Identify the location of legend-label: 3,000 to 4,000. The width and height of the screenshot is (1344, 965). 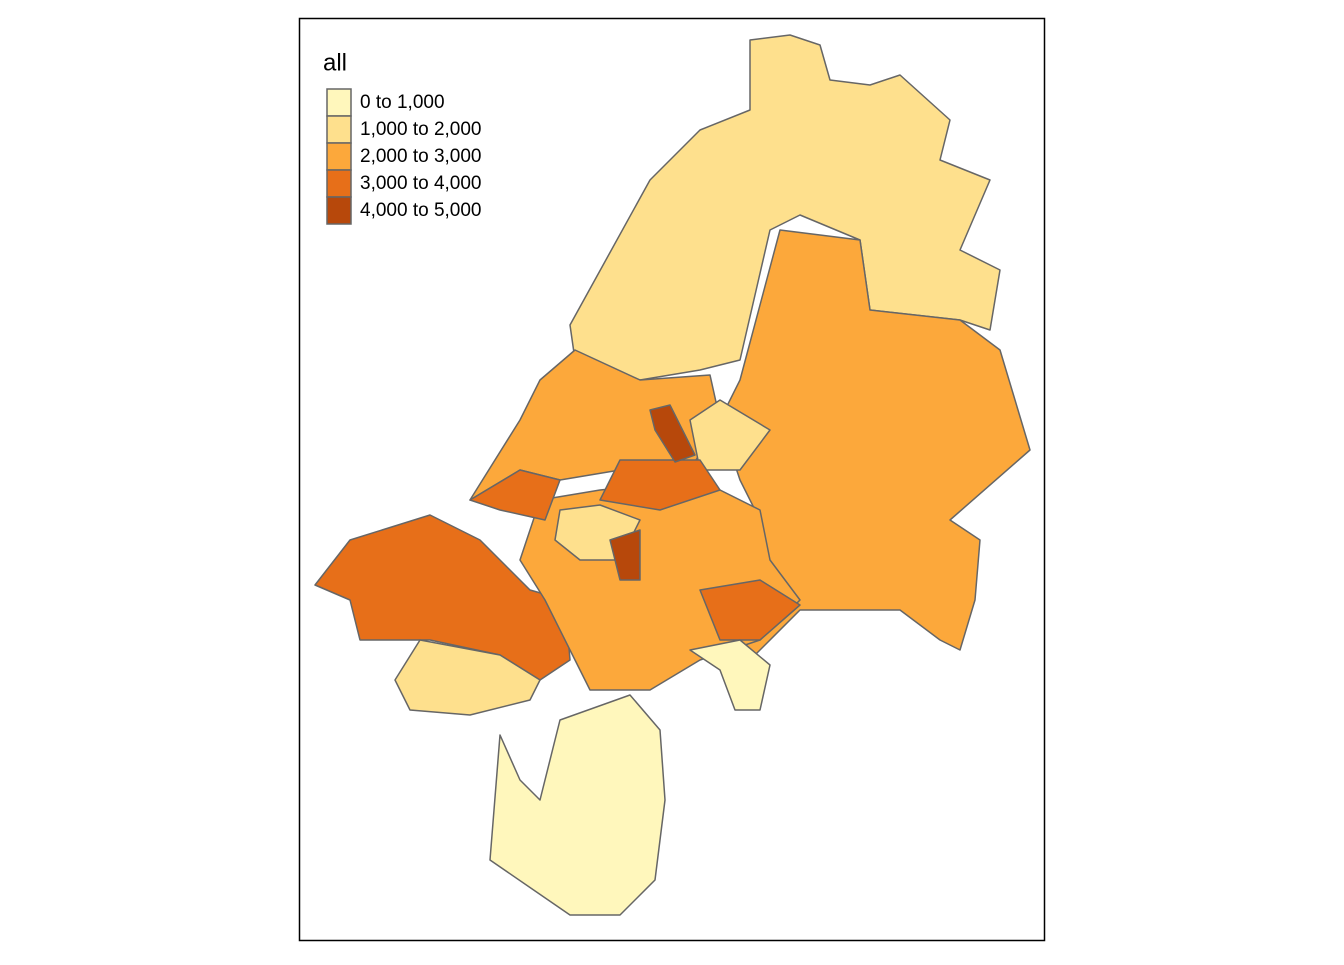
(421, 183).